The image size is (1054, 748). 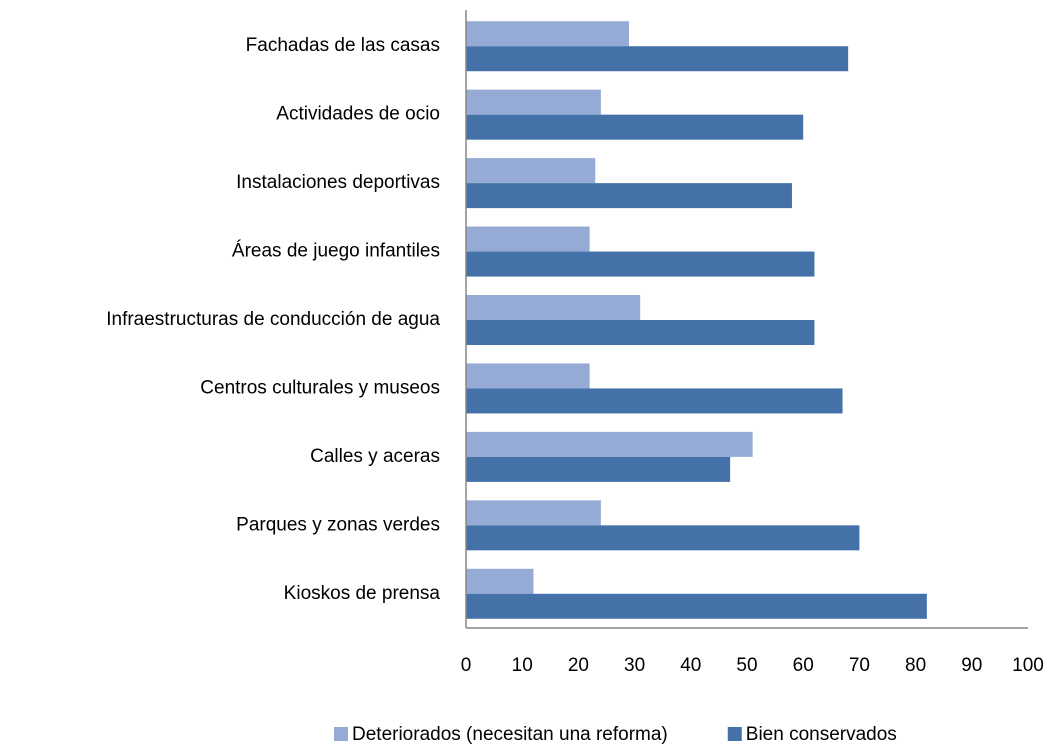 I want to click on x-tick-label: 0, so click(x=466, y=665).